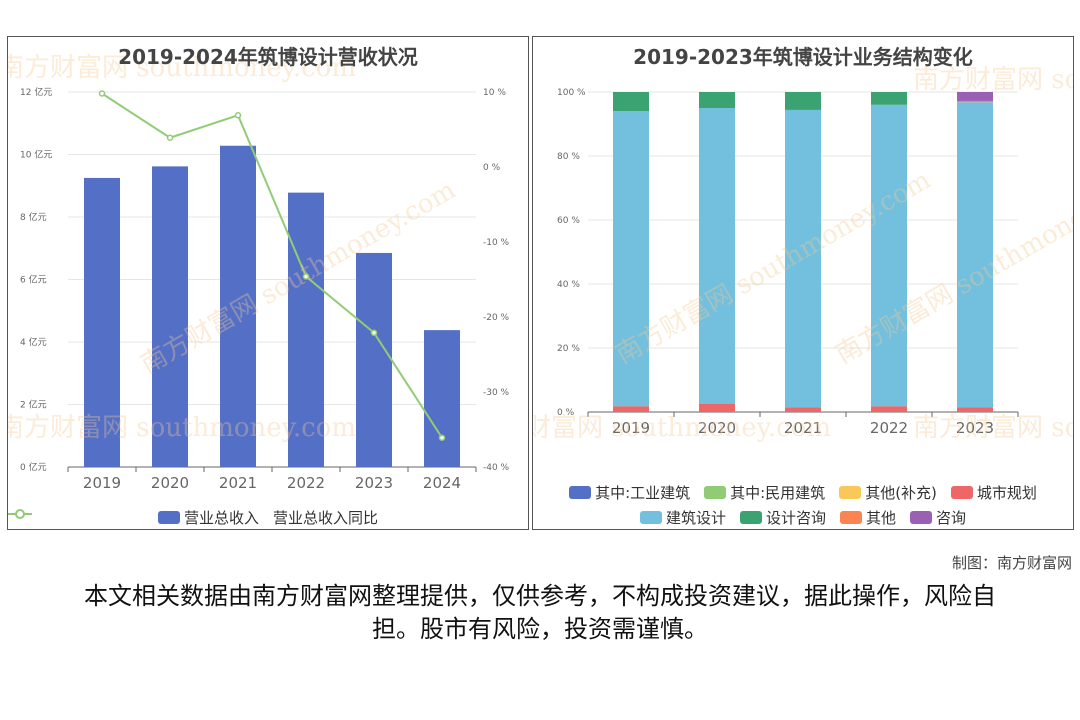  What do you see at coordinates (695, 518) in the screenshot?
I see `legend-label: 建筑设计` at bounding box center [695, 518].